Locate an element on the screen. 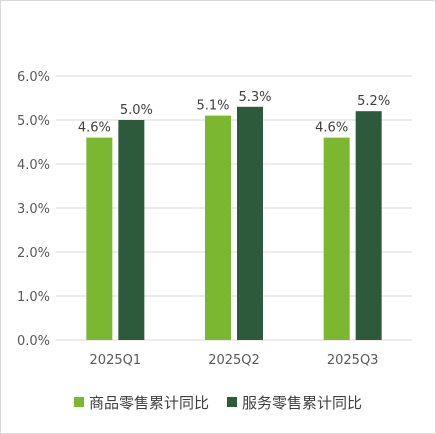 The width and height of the screenshot is (436, 434). data-label: 5.2% is located at coordinates (373, 101).